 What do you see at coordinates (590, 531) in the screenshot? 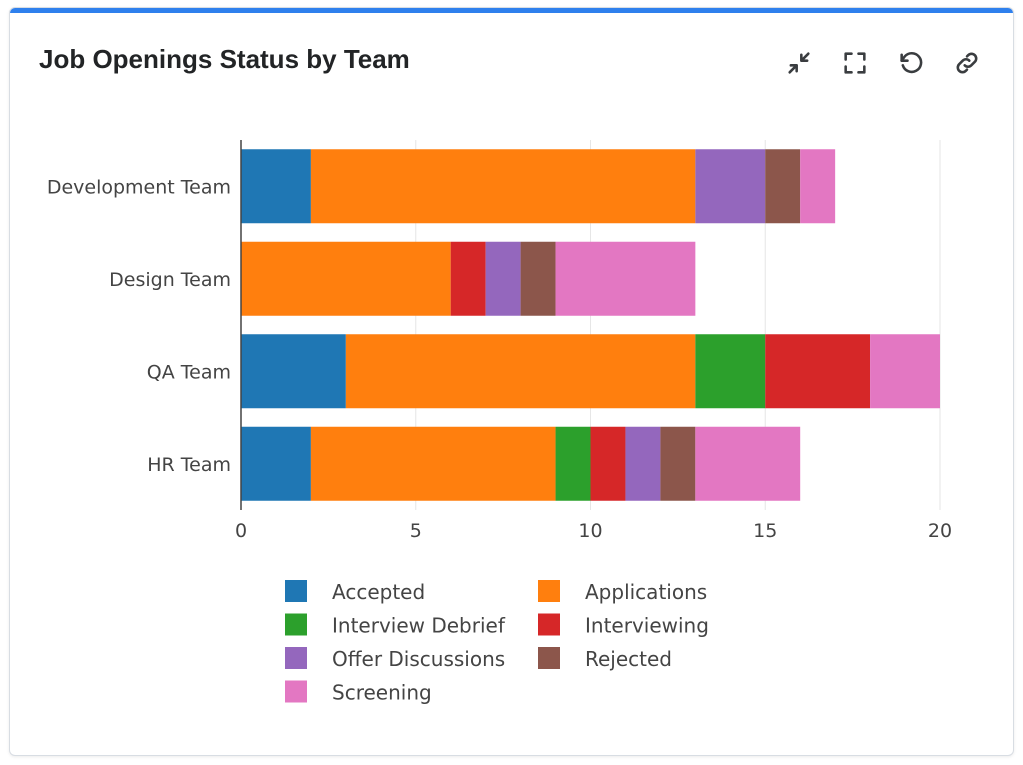
I see `x-tick-label: 10` at bounding box center [590, 531].